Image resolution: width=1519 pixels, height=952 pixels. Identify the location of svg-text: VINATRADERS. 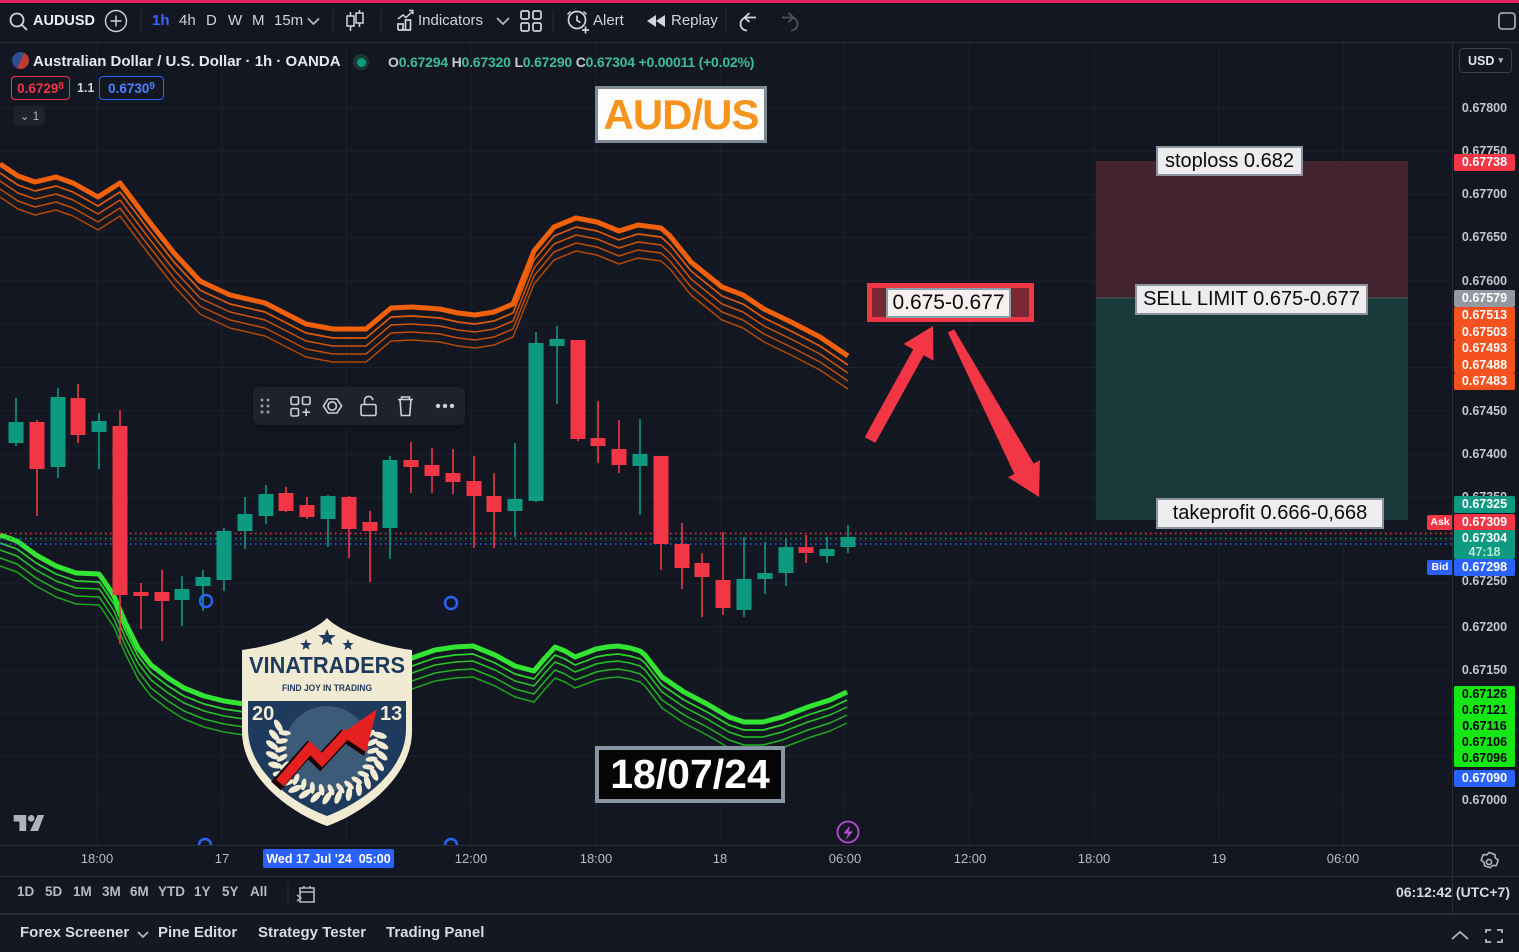
(327, 665).